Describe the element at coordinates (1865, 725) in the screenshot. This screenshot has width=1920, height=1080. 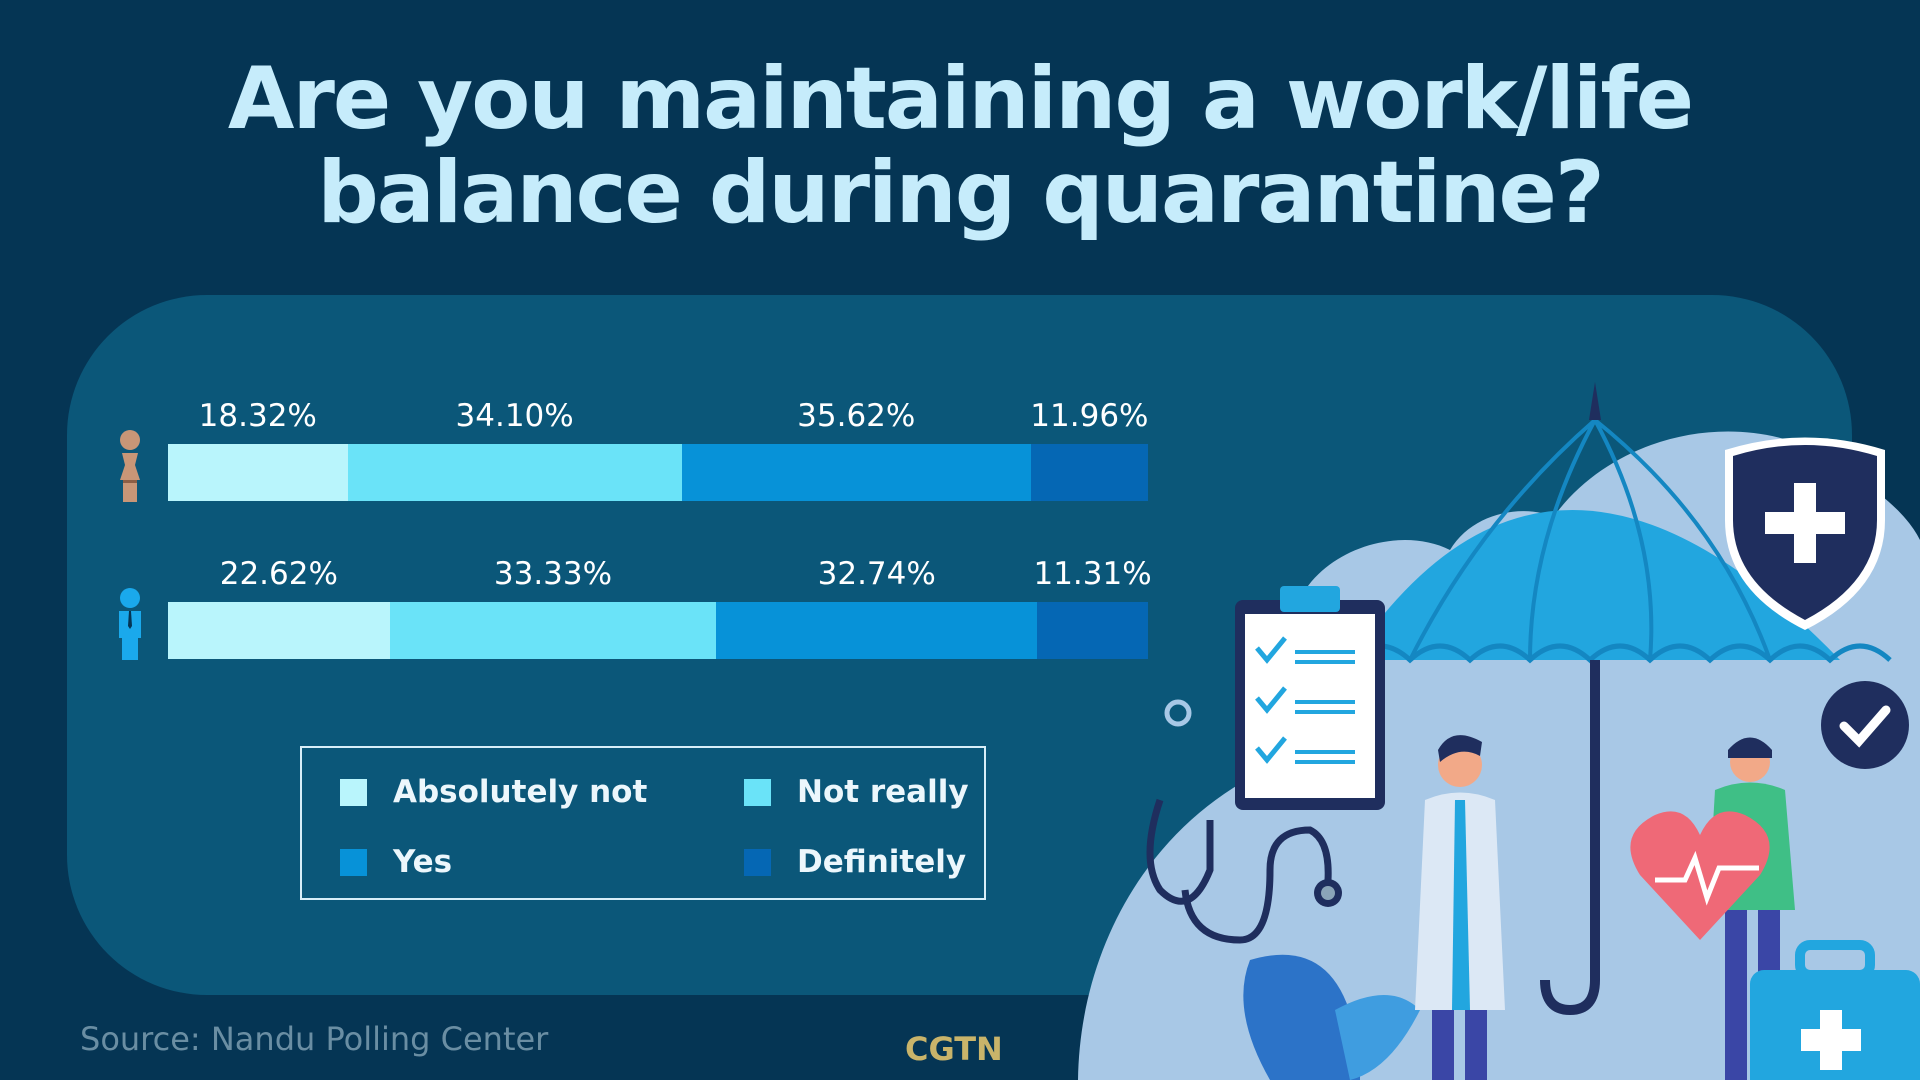
I see `checkmark-badge-icon` at that location.